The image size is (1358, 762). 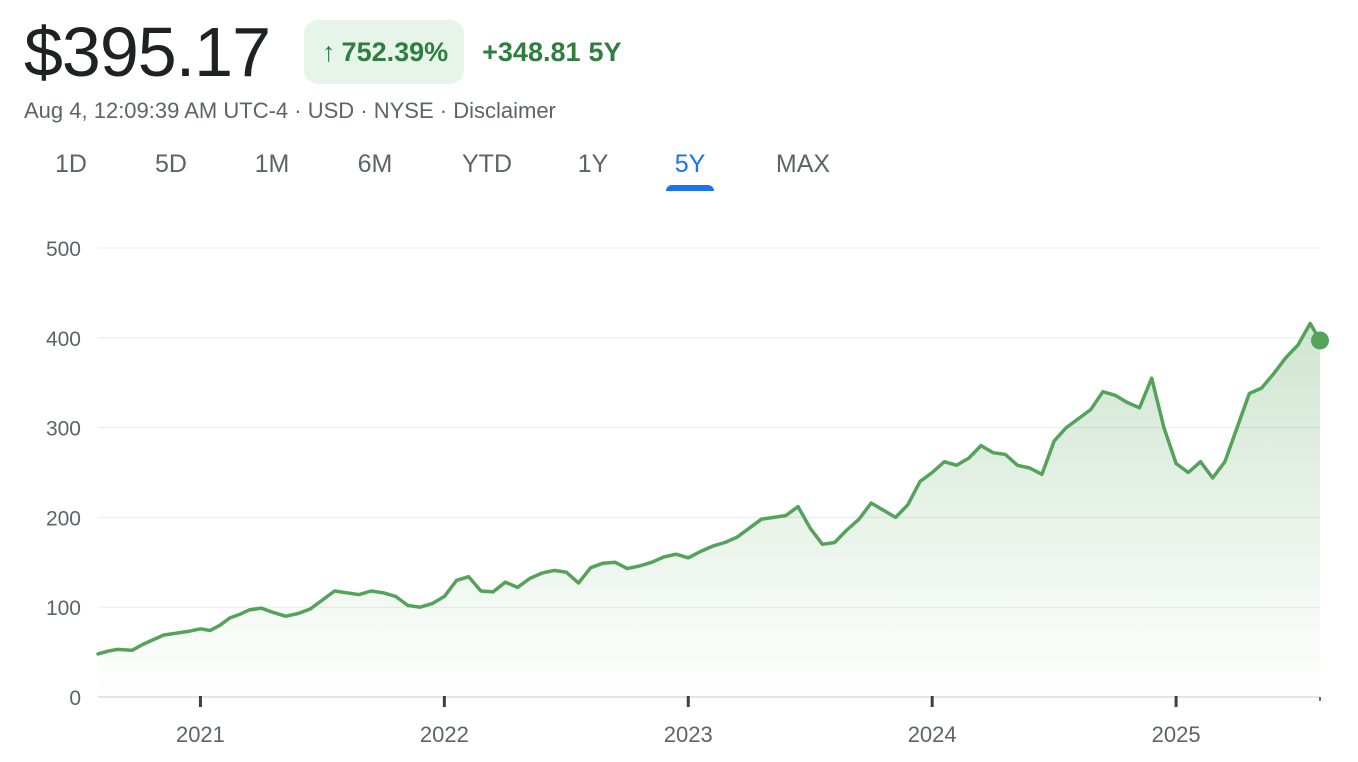 I want to click on y-tick-label: 500, so click(x=63, y=249).